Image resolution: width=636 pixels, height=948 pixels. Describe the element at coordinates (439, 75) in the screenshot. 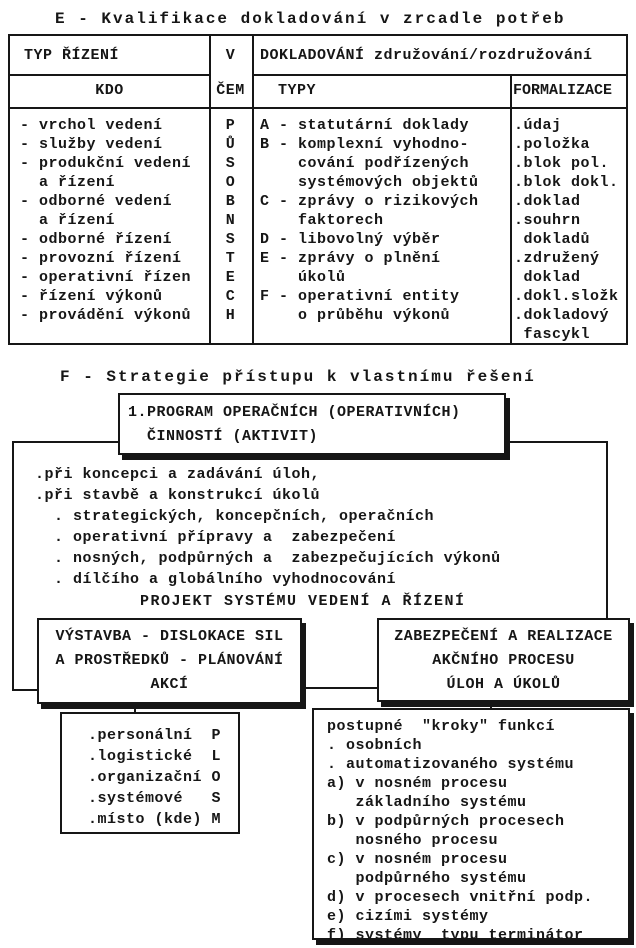

I see `table-hline-row1-right` at that location.